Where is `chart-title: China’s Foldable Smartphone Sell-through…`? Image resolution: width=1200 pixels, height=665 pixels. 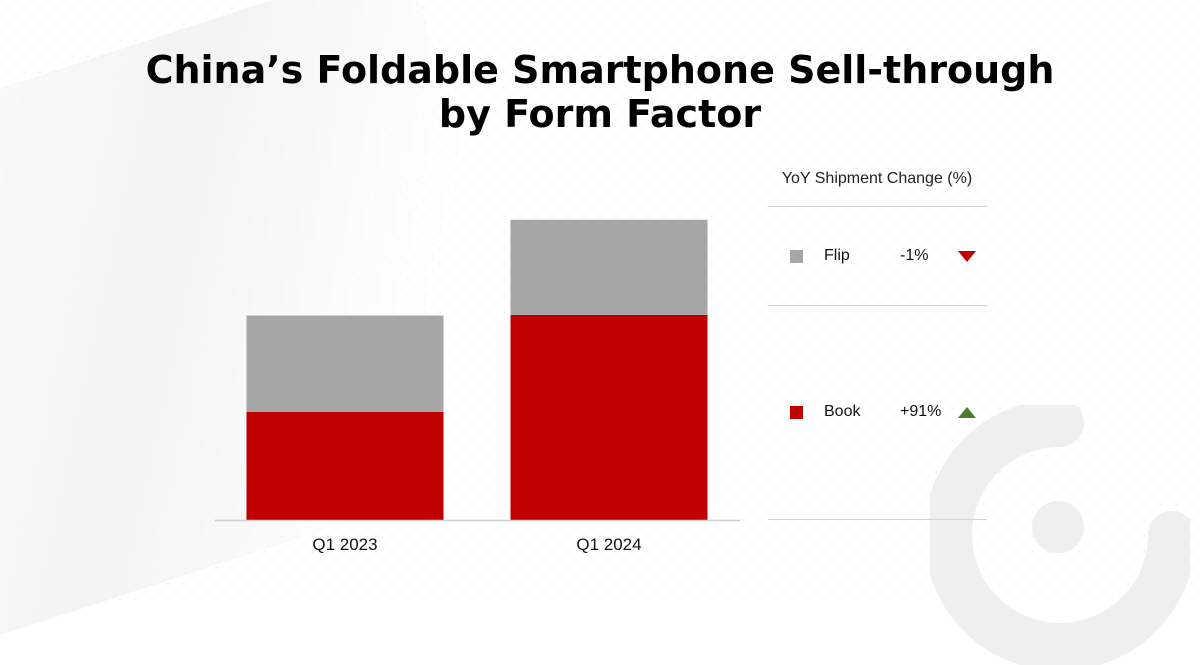
chart-title: China’s Foldable Smartphone Sell-through… is located at coordinates (600, 92).